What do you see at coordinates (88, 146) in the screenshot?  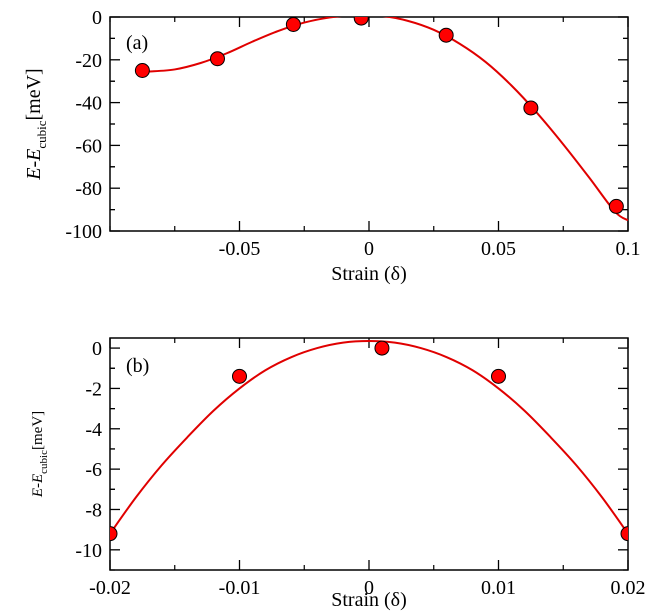 I see `y-tick-label: -60` at bounding box center [88, 146].